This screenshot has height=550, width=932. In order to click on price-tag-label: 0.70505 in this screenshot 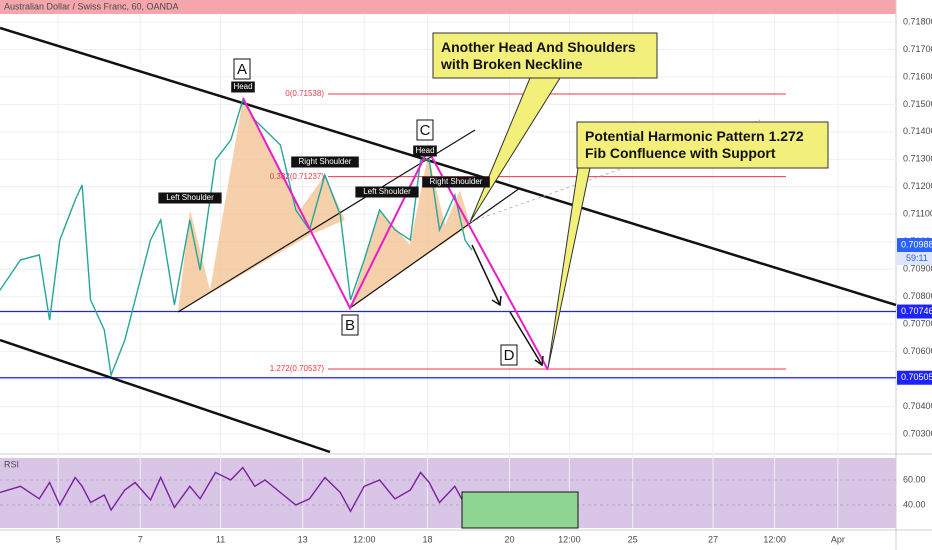, I will do `click(916, 377)`.